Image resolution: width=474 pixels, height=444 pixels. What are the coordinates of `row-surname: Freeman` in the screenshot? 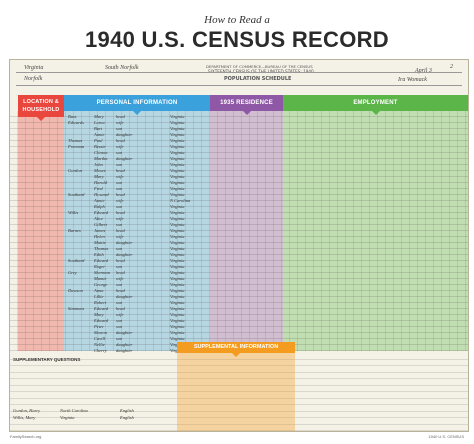 It's located at (76, 146).